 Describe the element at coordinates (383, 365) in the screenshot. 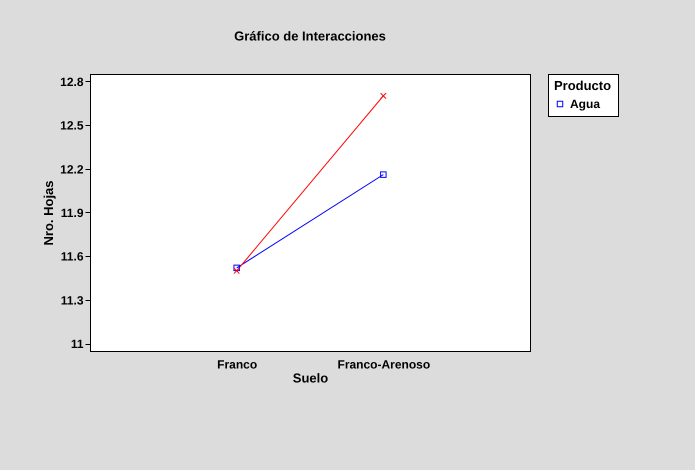

I see `x-tick-label: Franco-Arenoso` at that location.